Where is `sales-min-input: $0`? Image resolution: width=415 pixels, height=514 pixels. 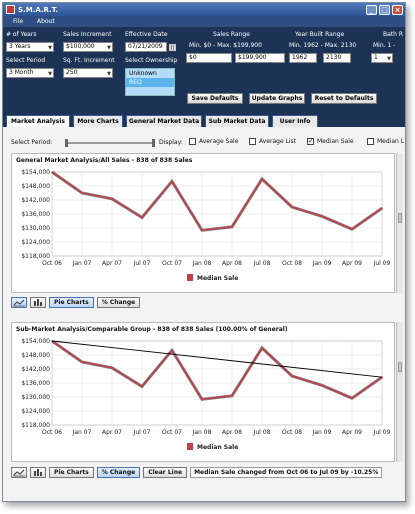 sales-min-input: $0 is located at coordinates (209, 58).